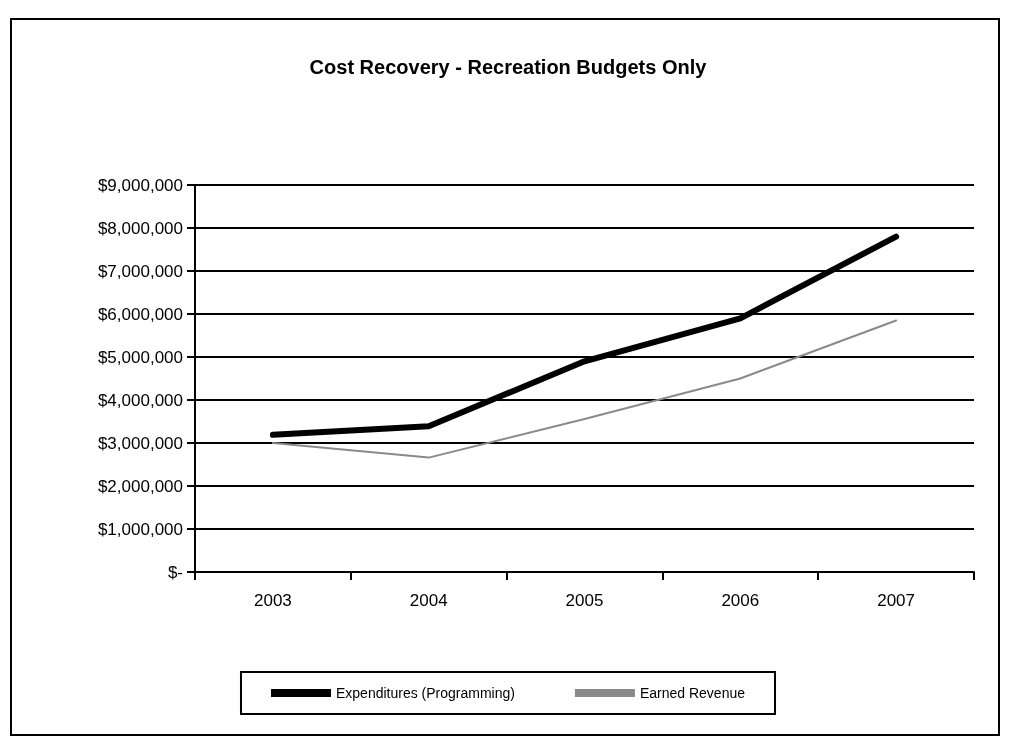 This screenshot has width=1016, height=742. What do you see at coordinates (428, 600) in the screenshot?
I see `x-tick-label: 2004` at bounding box center [428, 600].